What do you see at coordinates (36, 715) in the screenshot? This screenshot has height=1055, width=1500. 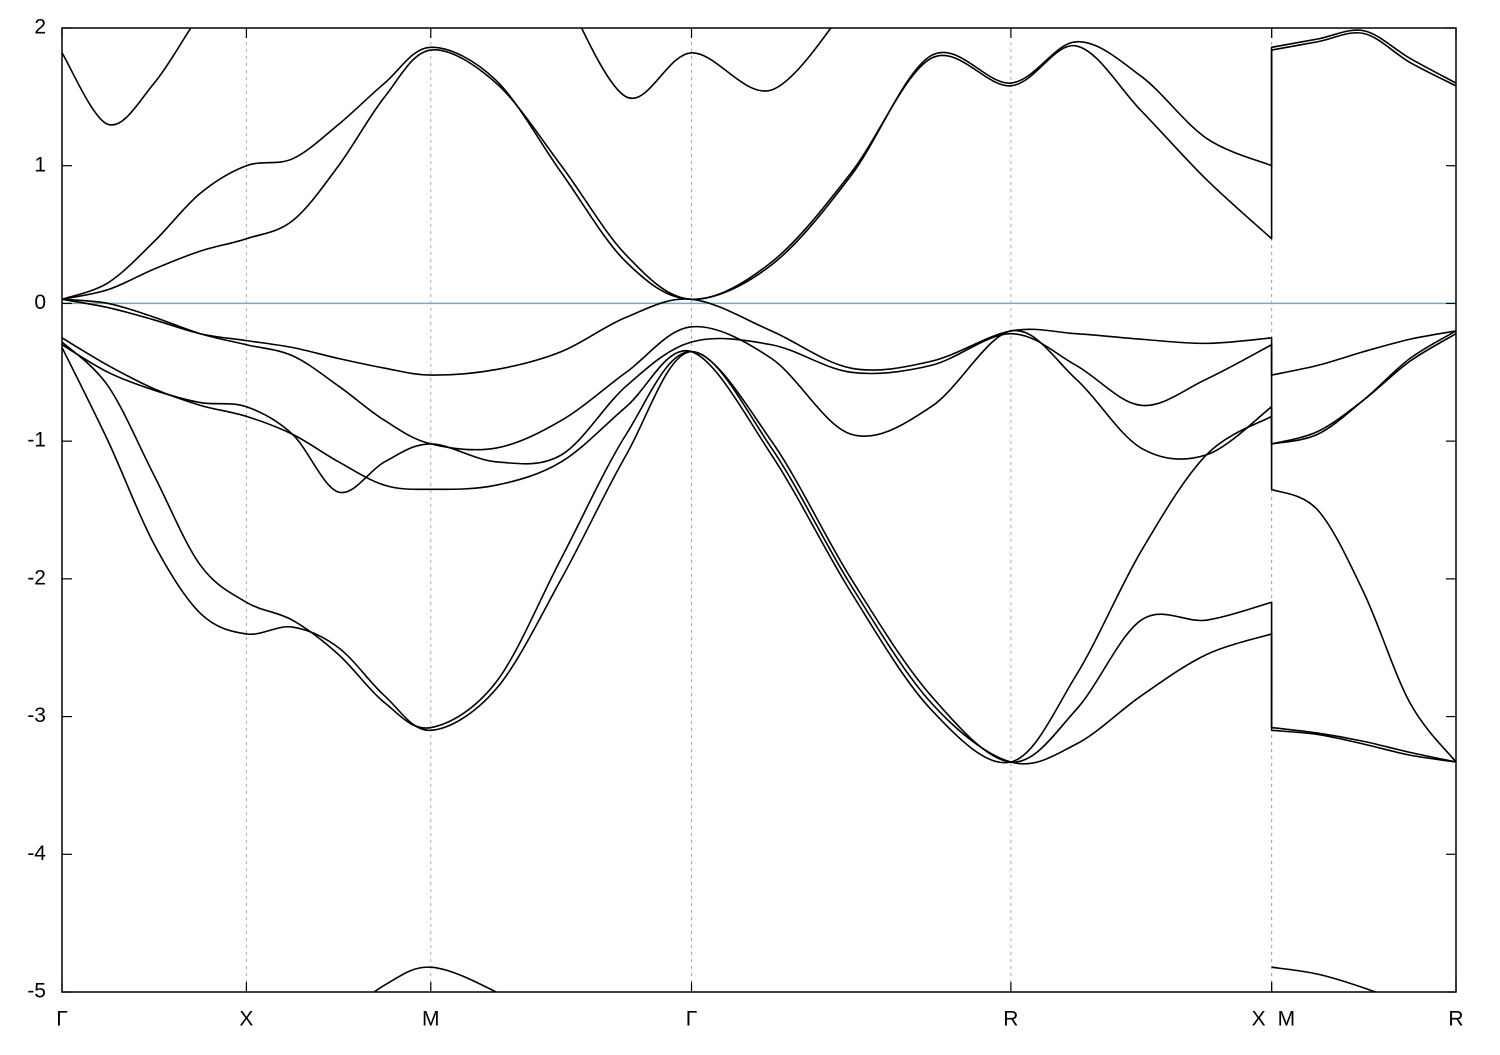 I see `y-tick-label: -3` at bounding box center [36, 715].